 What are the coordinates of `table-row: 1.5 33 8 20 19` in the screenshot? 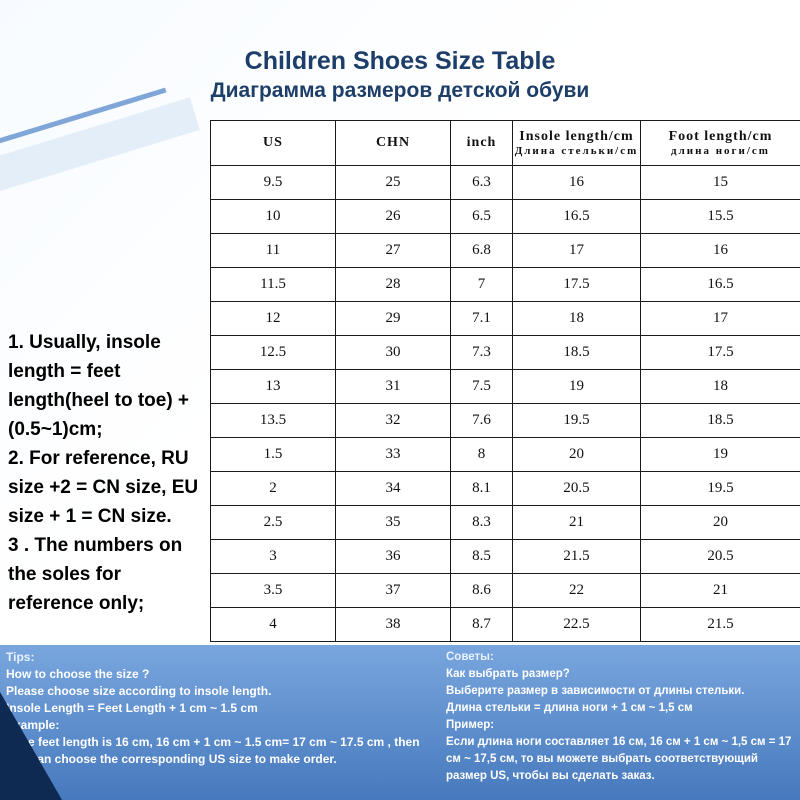 It's located at (505, 454).